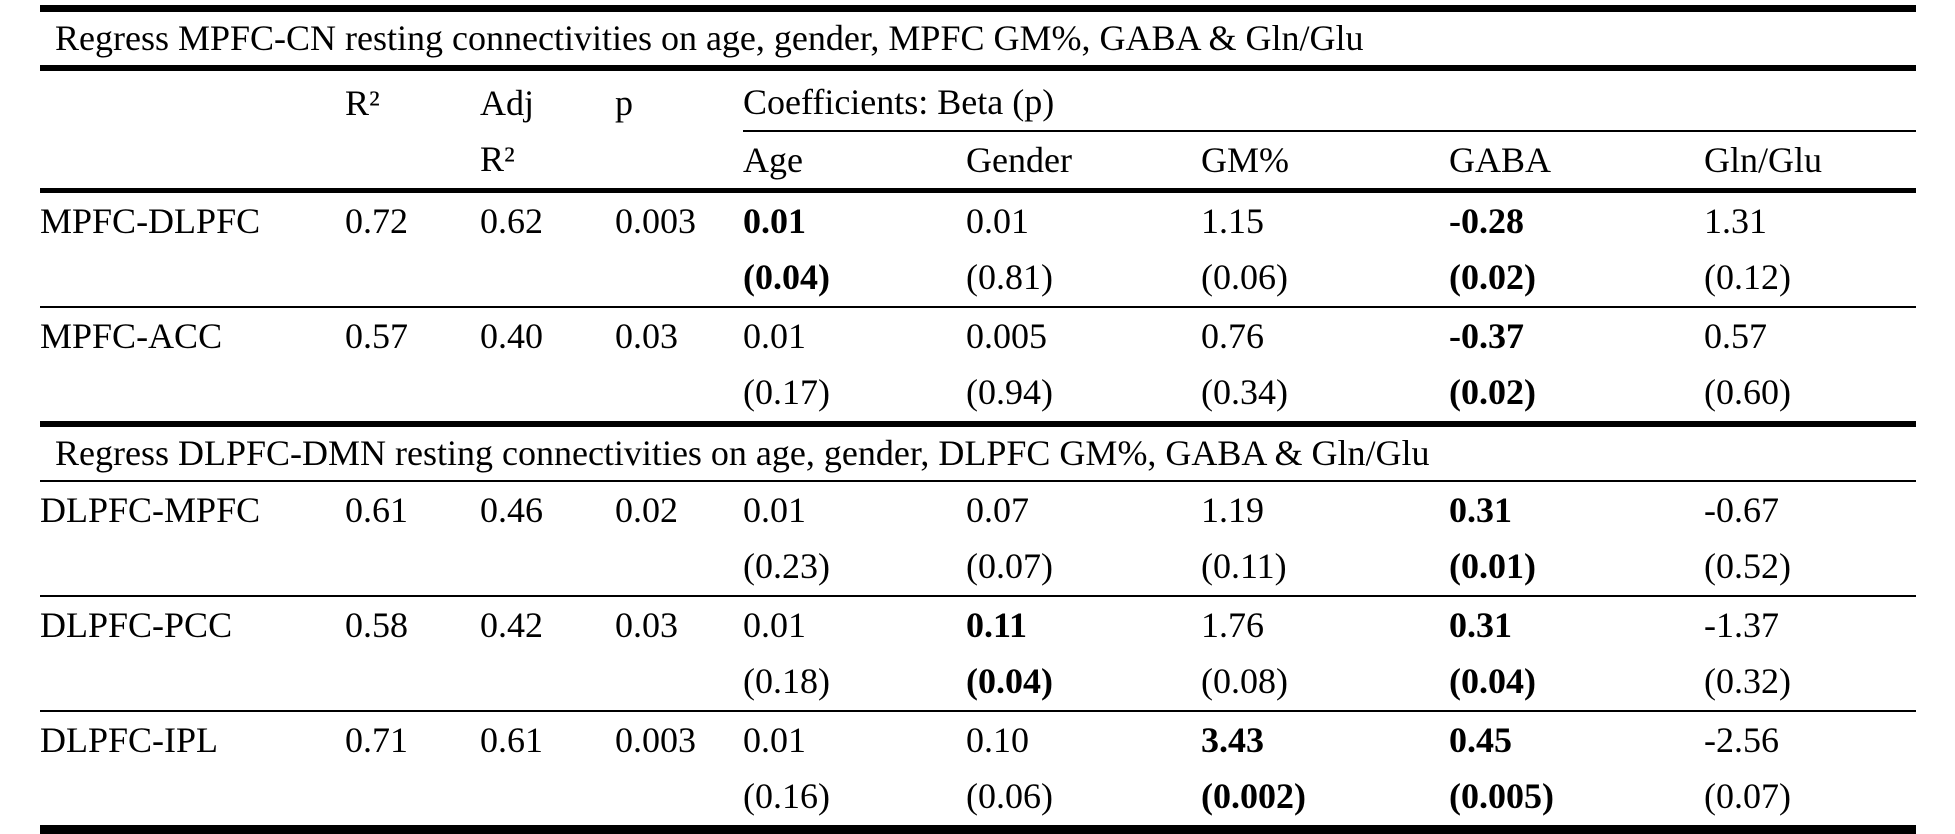  What do you see at coordinates (1232, 625) in the screenshot?
I see `beta-value: 1.76` at bounding box center [1232, 625].